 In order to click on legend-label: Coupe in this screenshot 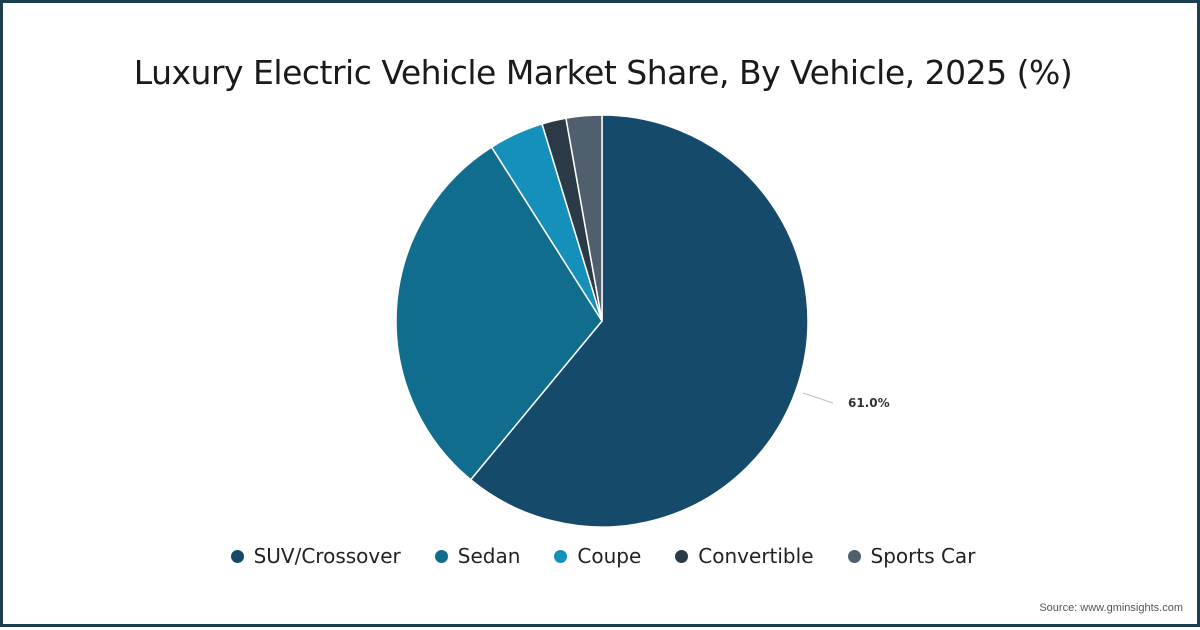, I will do `click(609, 556)`.